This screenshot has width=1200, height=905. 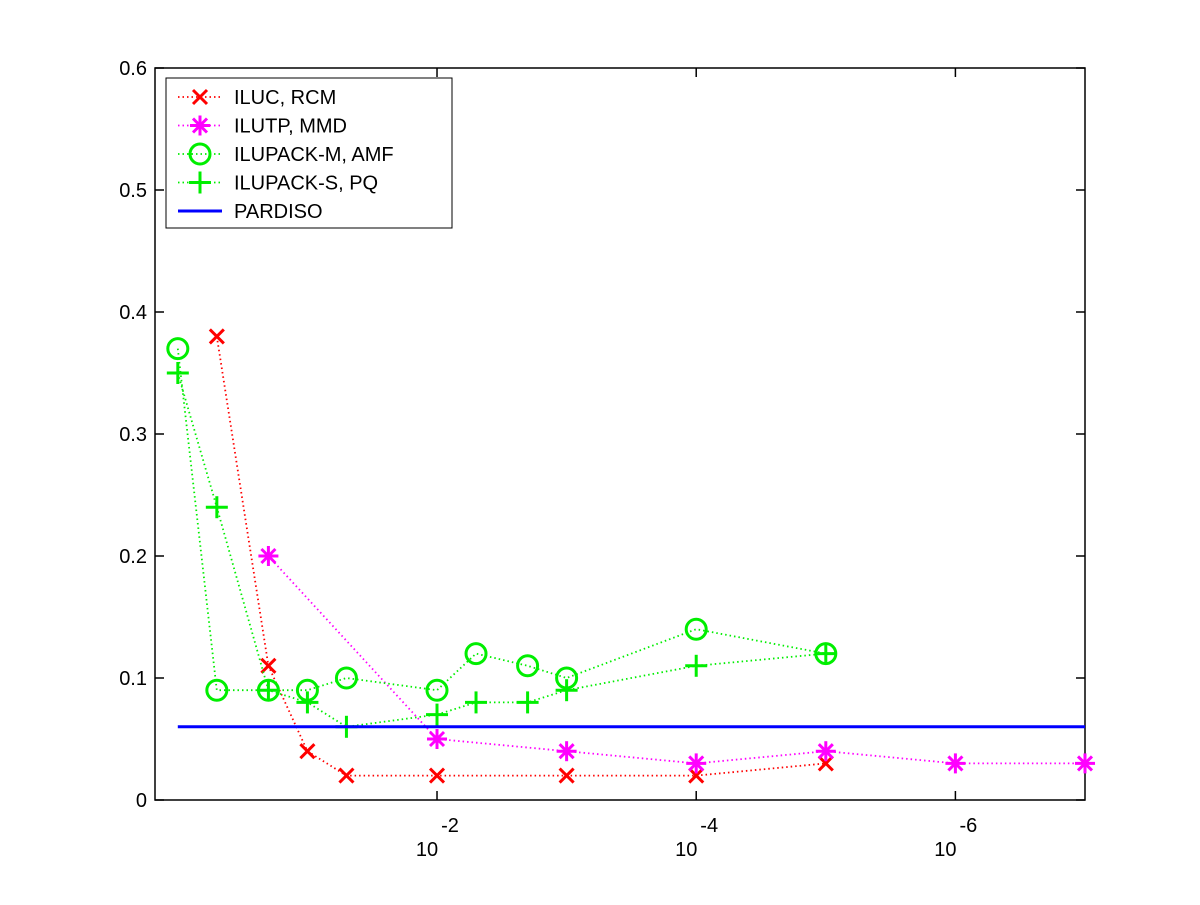 I want to click on y-tick-label: 0.6, so click(x=133, y=69).